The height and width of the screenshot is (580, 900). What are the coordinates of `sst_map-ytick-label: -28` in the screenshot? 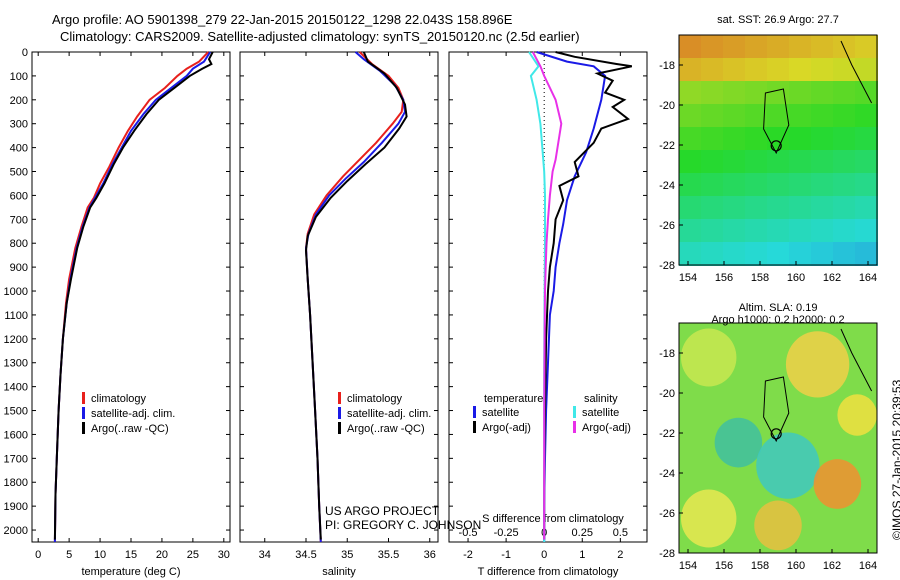 It's located at (667, 266).